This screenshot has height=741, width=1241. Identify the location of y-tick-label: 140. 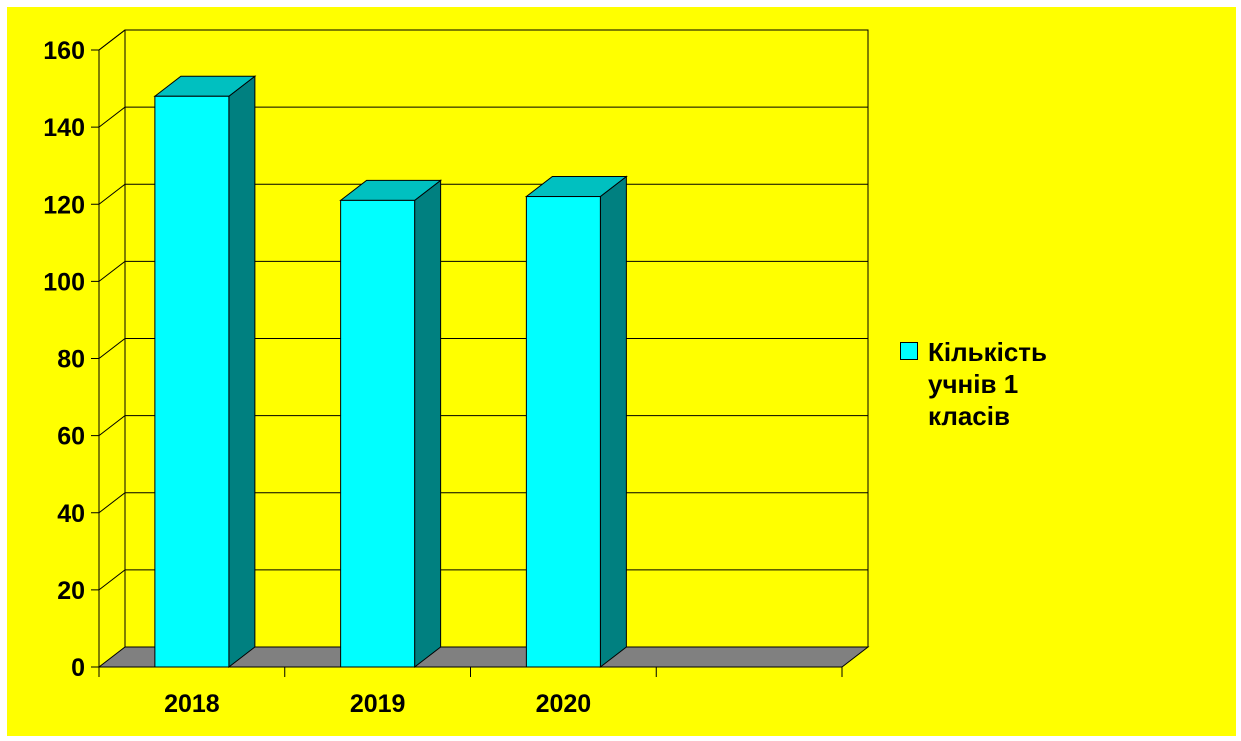
(64, 128).